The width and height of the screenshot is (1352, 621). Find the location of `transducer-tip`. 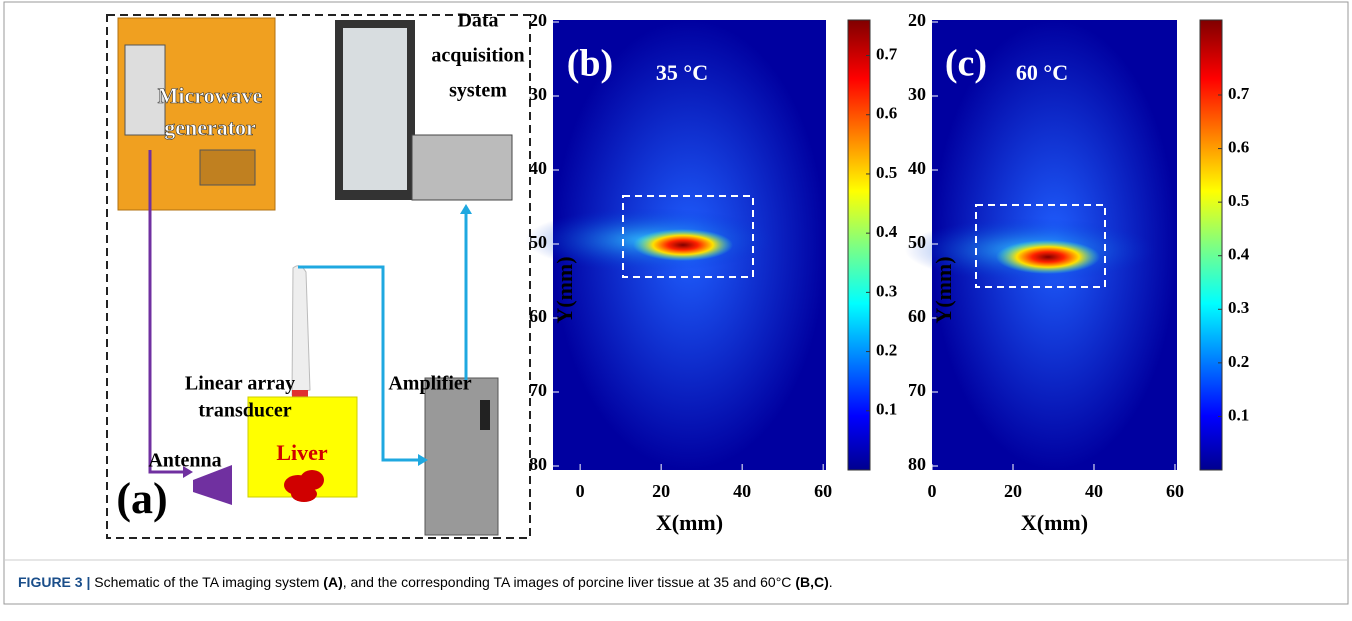

transducer-tip is located at coordinates (300, 394).